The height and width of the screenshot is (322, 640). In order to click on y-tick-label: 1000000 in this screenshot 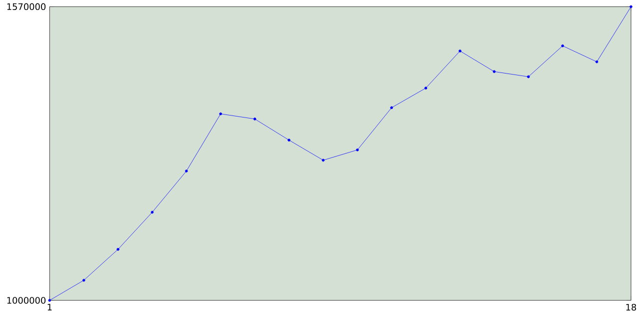, I will do `click(26, 300)`.